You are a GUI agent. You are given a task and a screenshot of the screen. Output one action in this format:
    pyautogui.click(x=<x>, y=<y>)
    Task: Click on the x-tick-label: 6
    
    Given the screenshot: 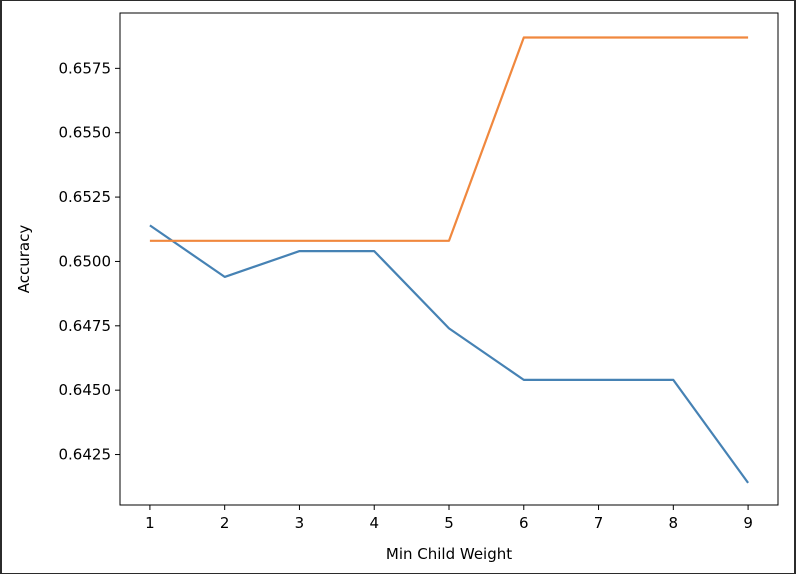 What is the action you would take?
    pyautogui.click(x=524, y=523)
    